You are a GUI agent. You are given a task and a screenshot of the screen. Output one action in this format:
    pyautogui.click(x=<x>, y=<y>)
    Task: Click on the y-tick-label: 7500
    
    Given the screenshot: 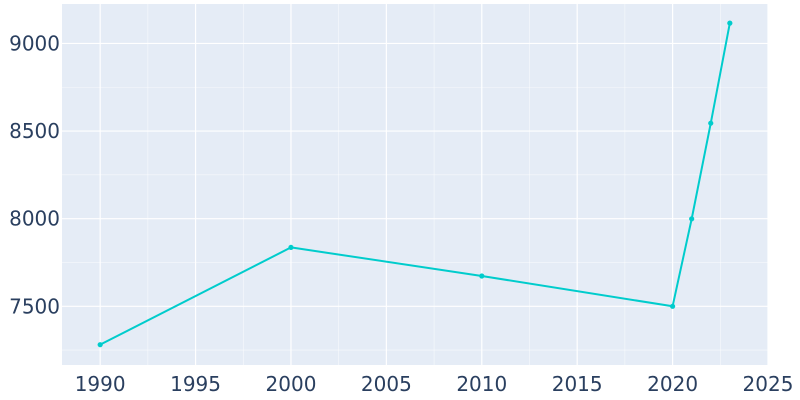 What is the action you would take?
    pyautogui.click(x=34, y=306)
    